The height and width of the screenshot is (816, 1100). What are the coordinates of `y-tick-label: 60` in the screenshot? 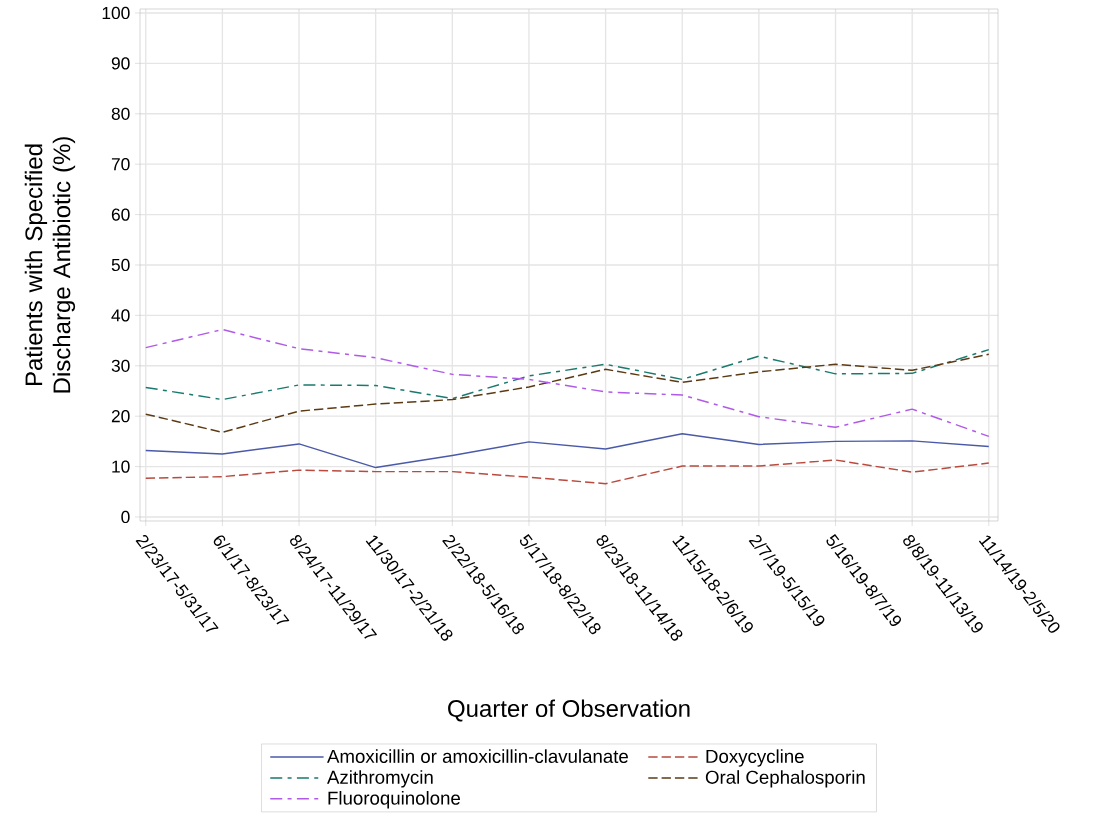 It's located at (120, 214).